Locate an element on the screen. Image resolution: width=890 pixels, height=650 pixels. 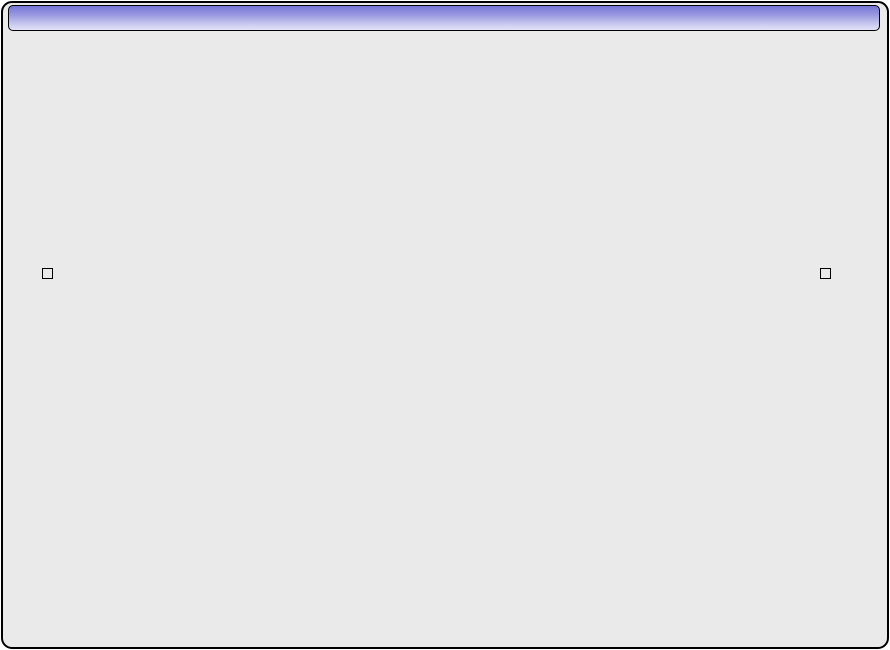
legend-gold is located at coordinates (51, 273).